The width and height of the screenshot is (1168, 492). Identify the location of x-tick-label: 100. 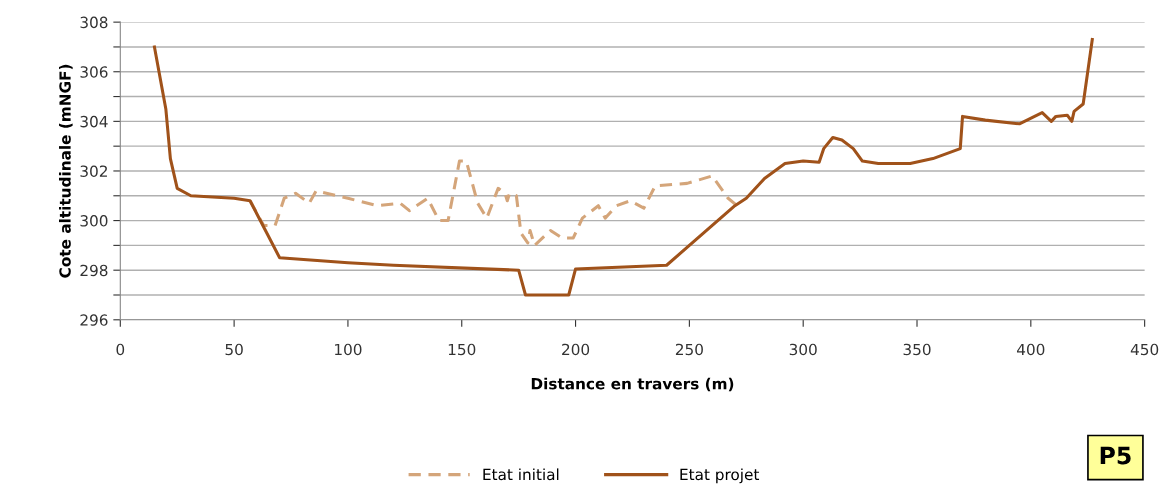
(348, 349).